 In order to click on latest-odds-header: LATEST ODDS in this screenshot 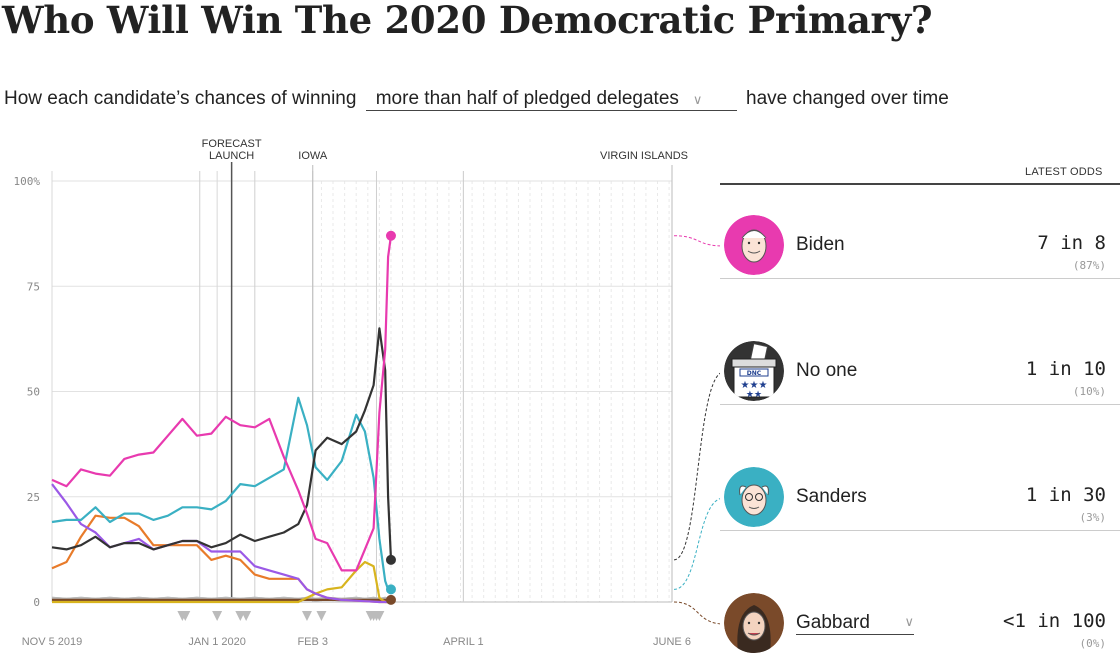, I will do `click(1064, 172)`.